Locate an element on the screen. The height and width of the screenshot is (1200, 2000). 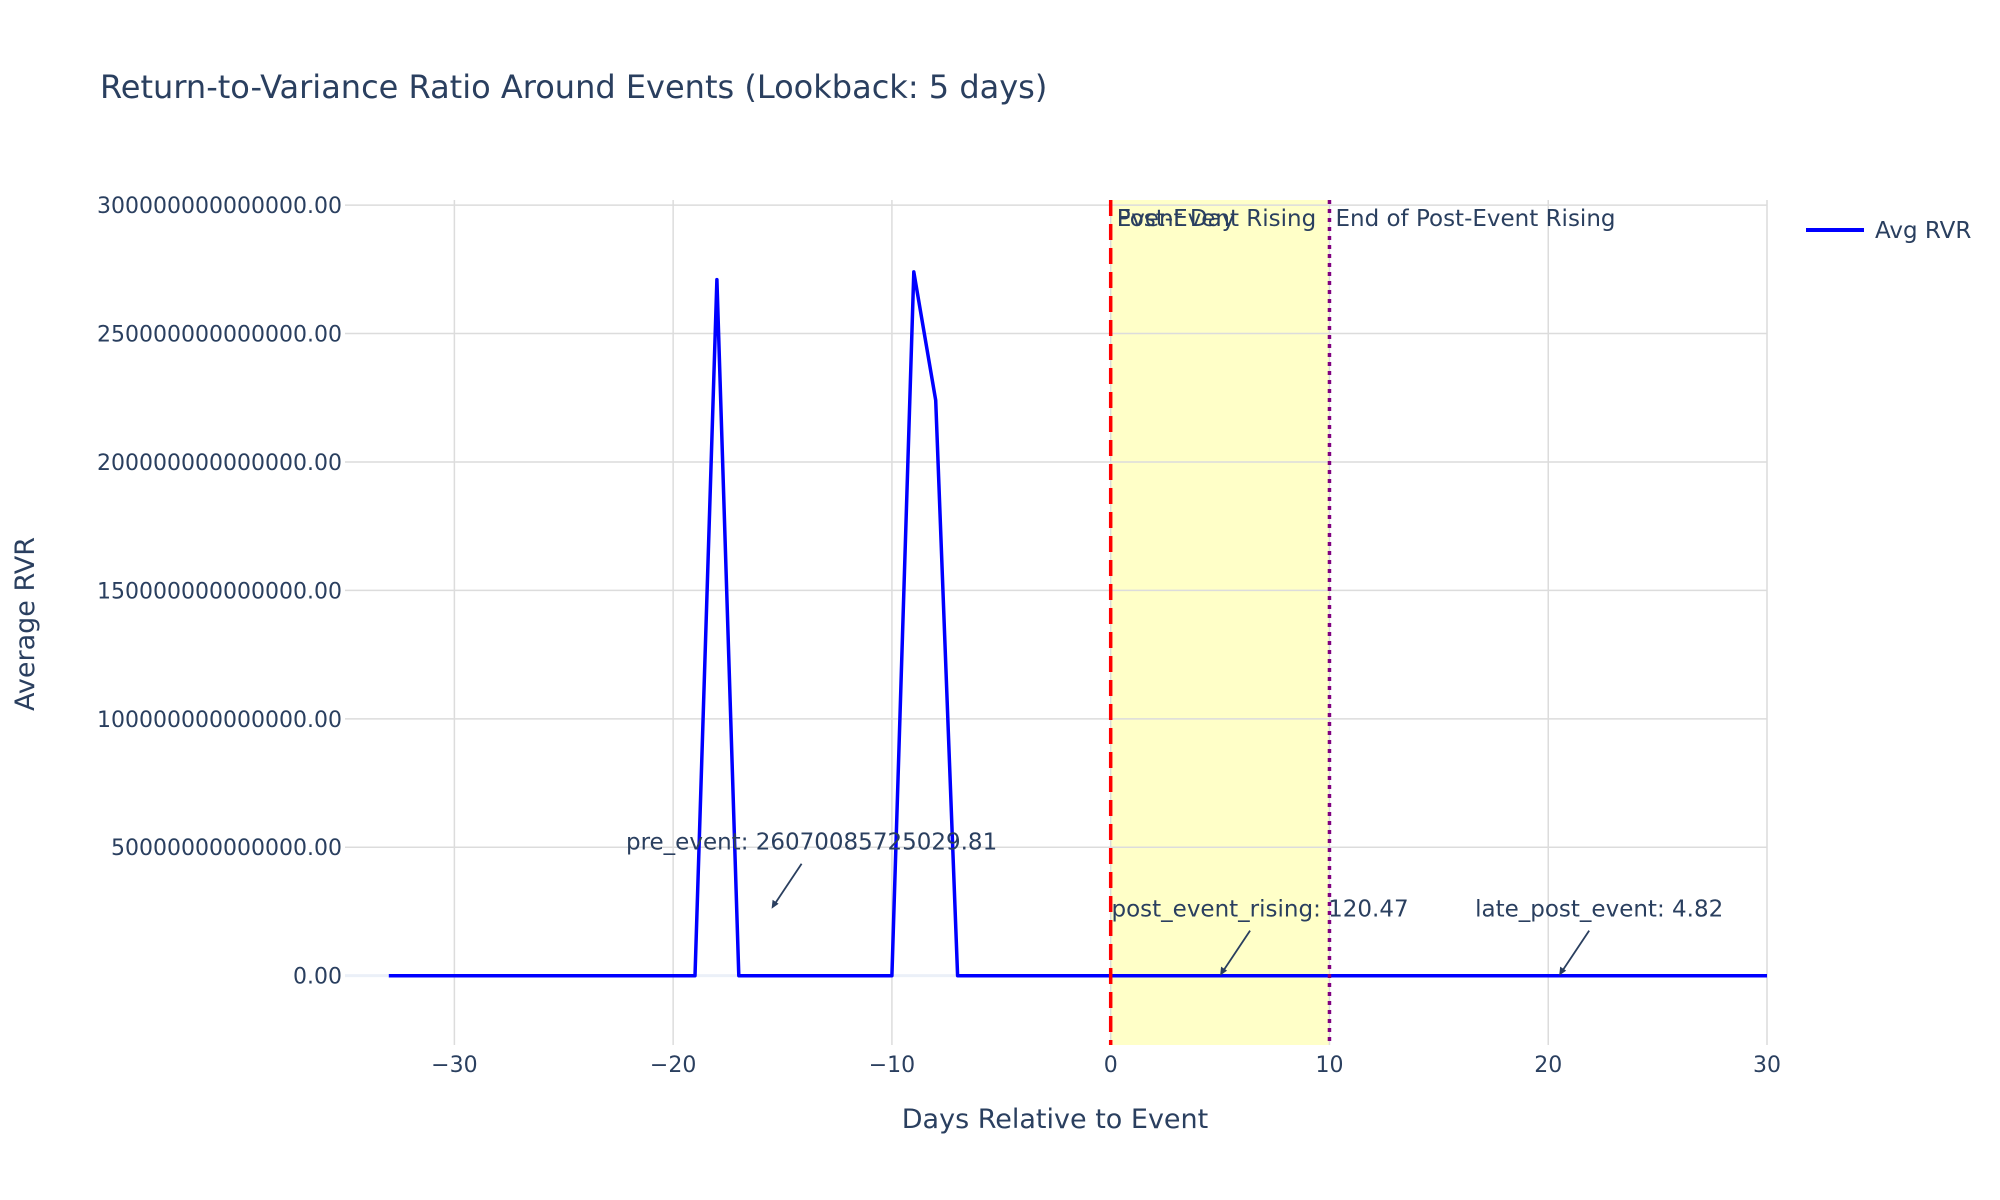
annotation-label: late_post_event: 4.82 is located at coordinates (1599, 910).